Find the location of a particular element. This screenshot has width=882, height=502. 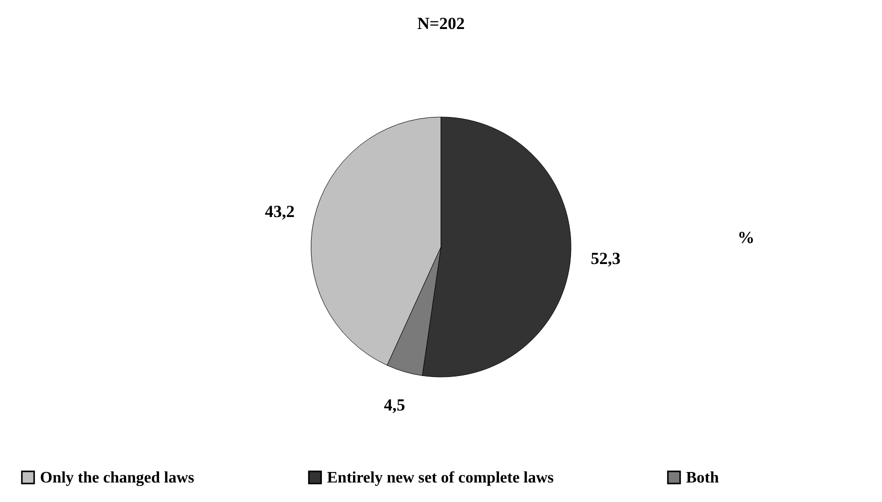

legend-label: Entirely new set of complete laws is located at coordinates (440, 477).